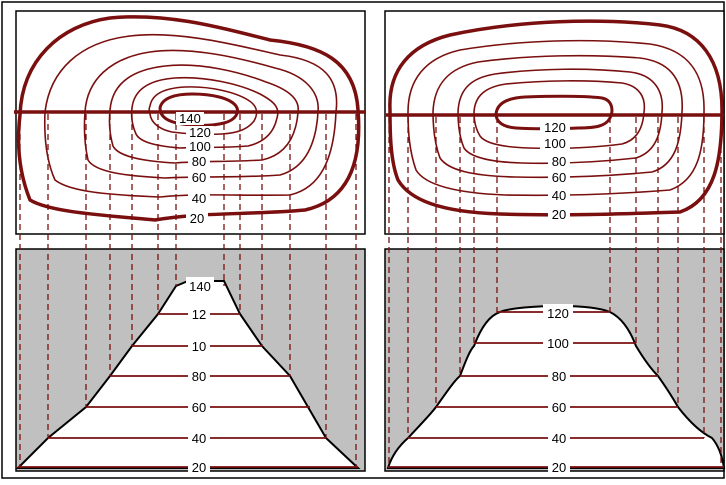  Describe the element at coordinates (558, 313) in the screenshot. I see `right-profile-label-120: 120` at that location.